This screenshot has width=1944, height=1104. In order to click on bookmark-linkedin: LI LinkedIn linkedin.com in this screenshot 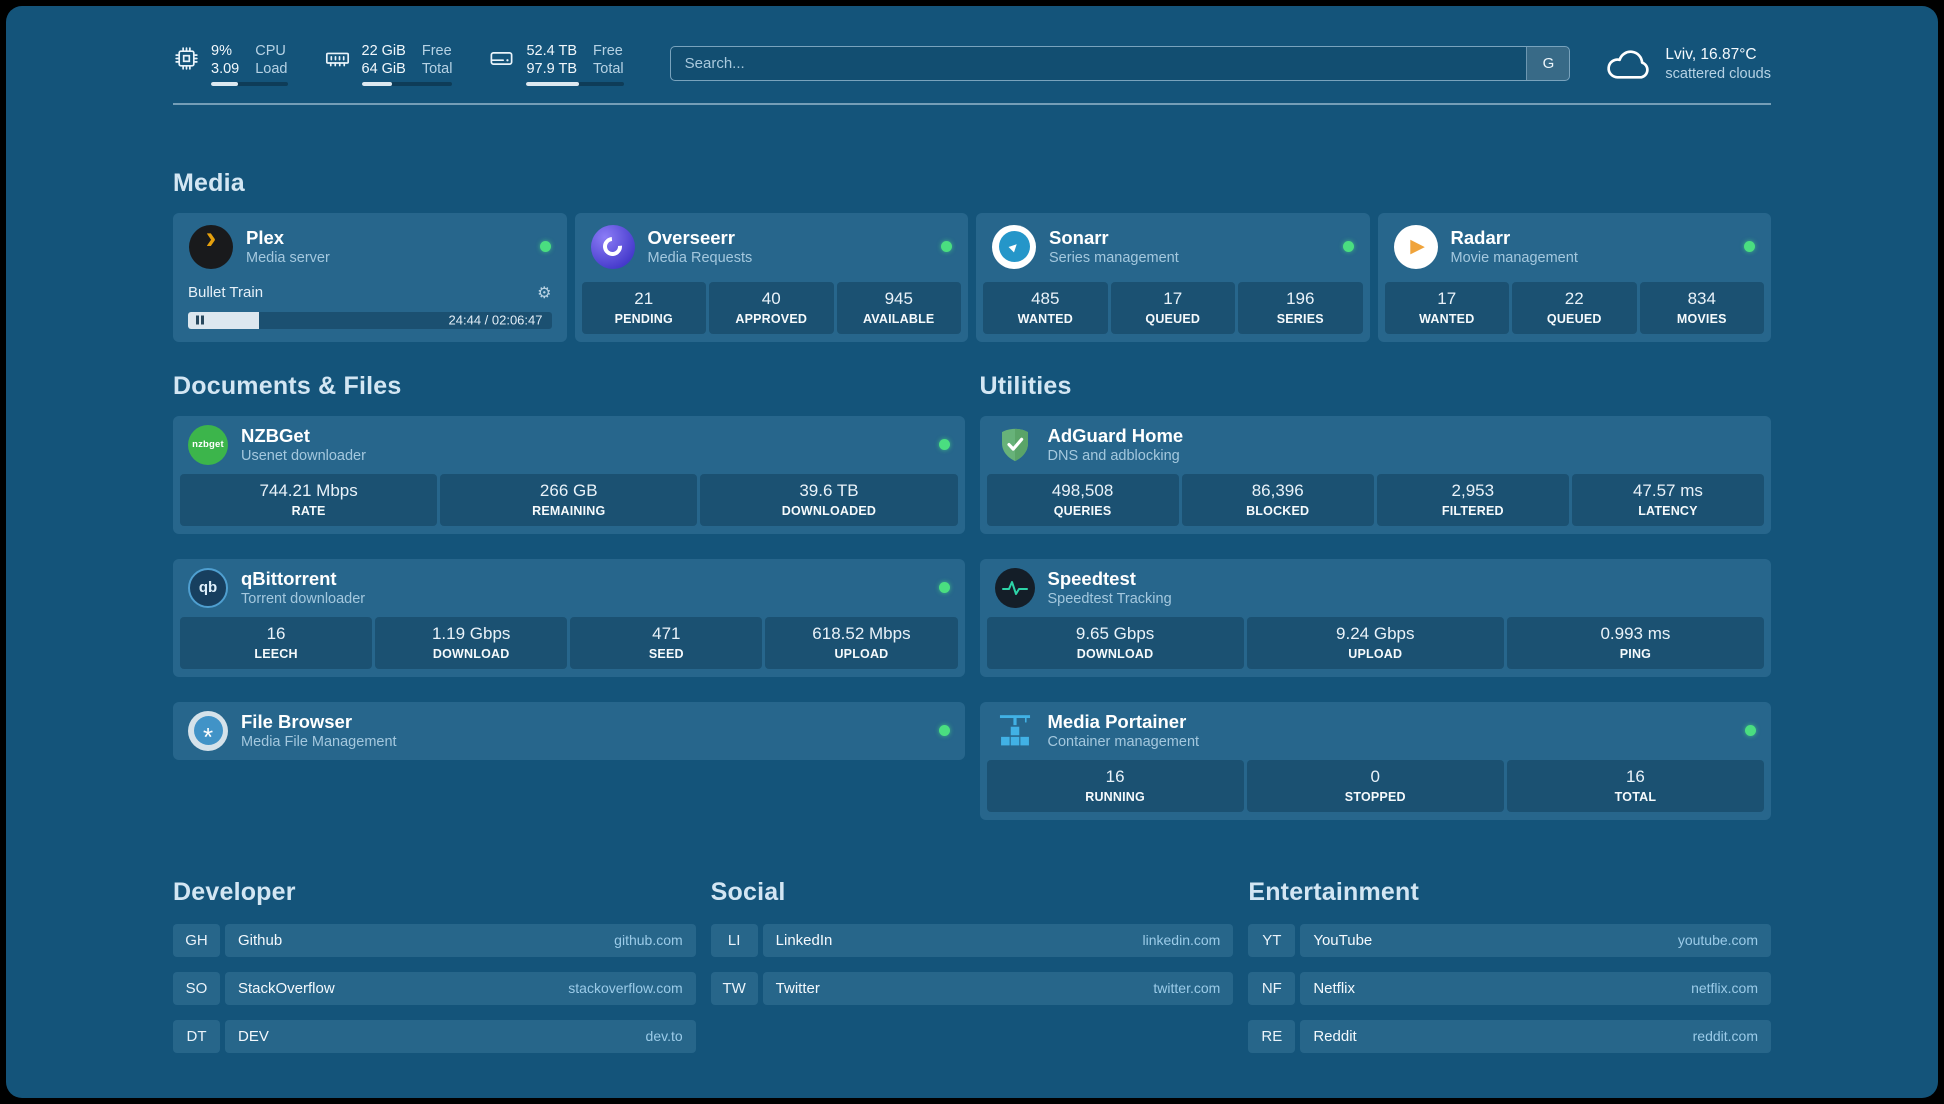, I will do `click(972, 940)`.